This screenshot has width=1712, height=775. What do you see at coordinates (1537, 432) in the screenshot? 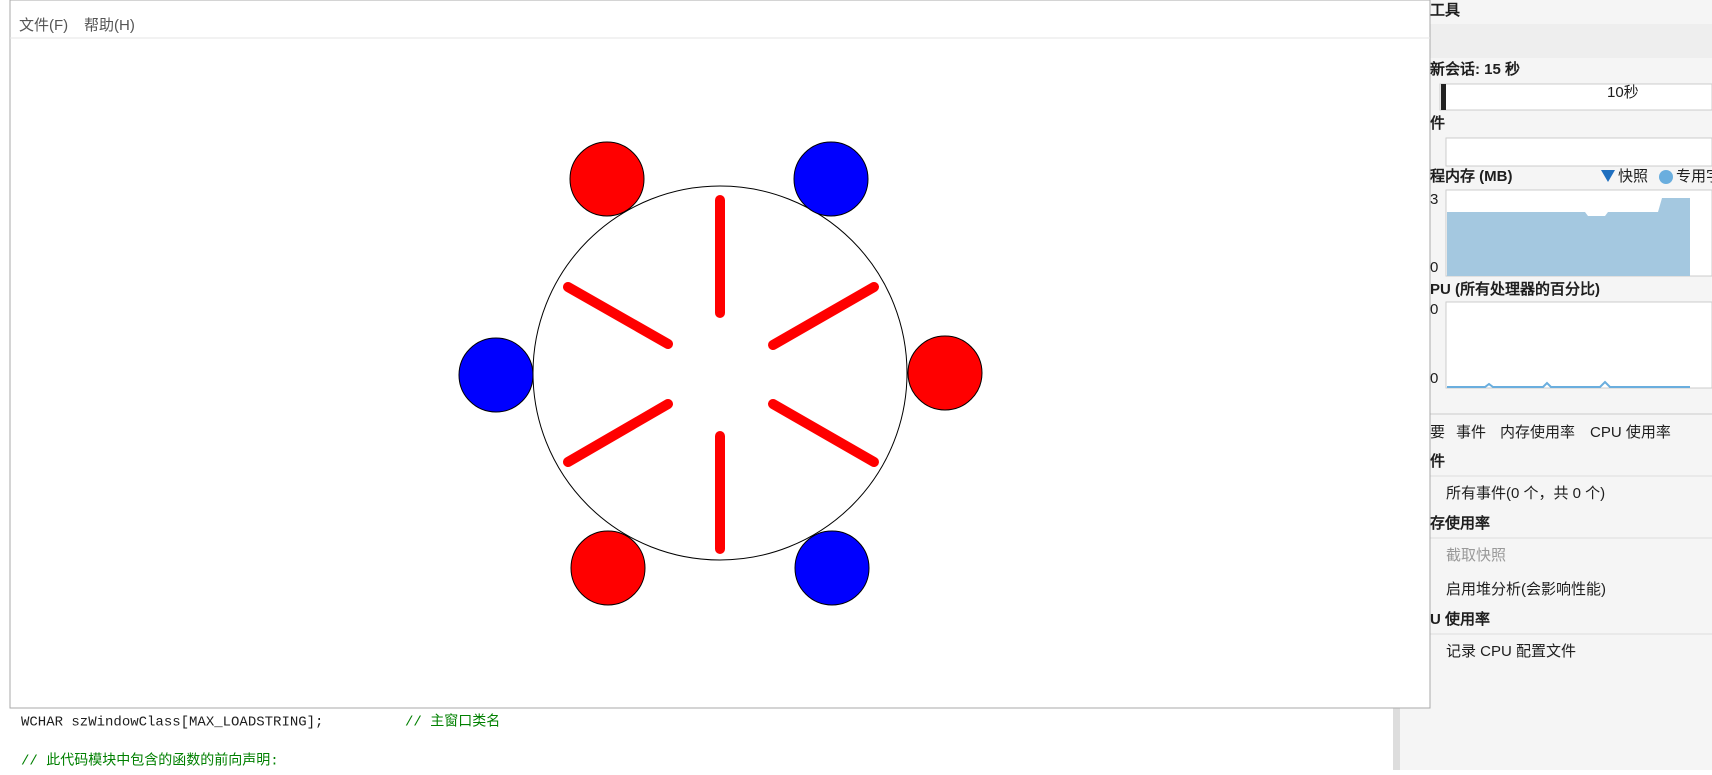
I see `tab: 内存使用率` at bounding box center [1537, 432].